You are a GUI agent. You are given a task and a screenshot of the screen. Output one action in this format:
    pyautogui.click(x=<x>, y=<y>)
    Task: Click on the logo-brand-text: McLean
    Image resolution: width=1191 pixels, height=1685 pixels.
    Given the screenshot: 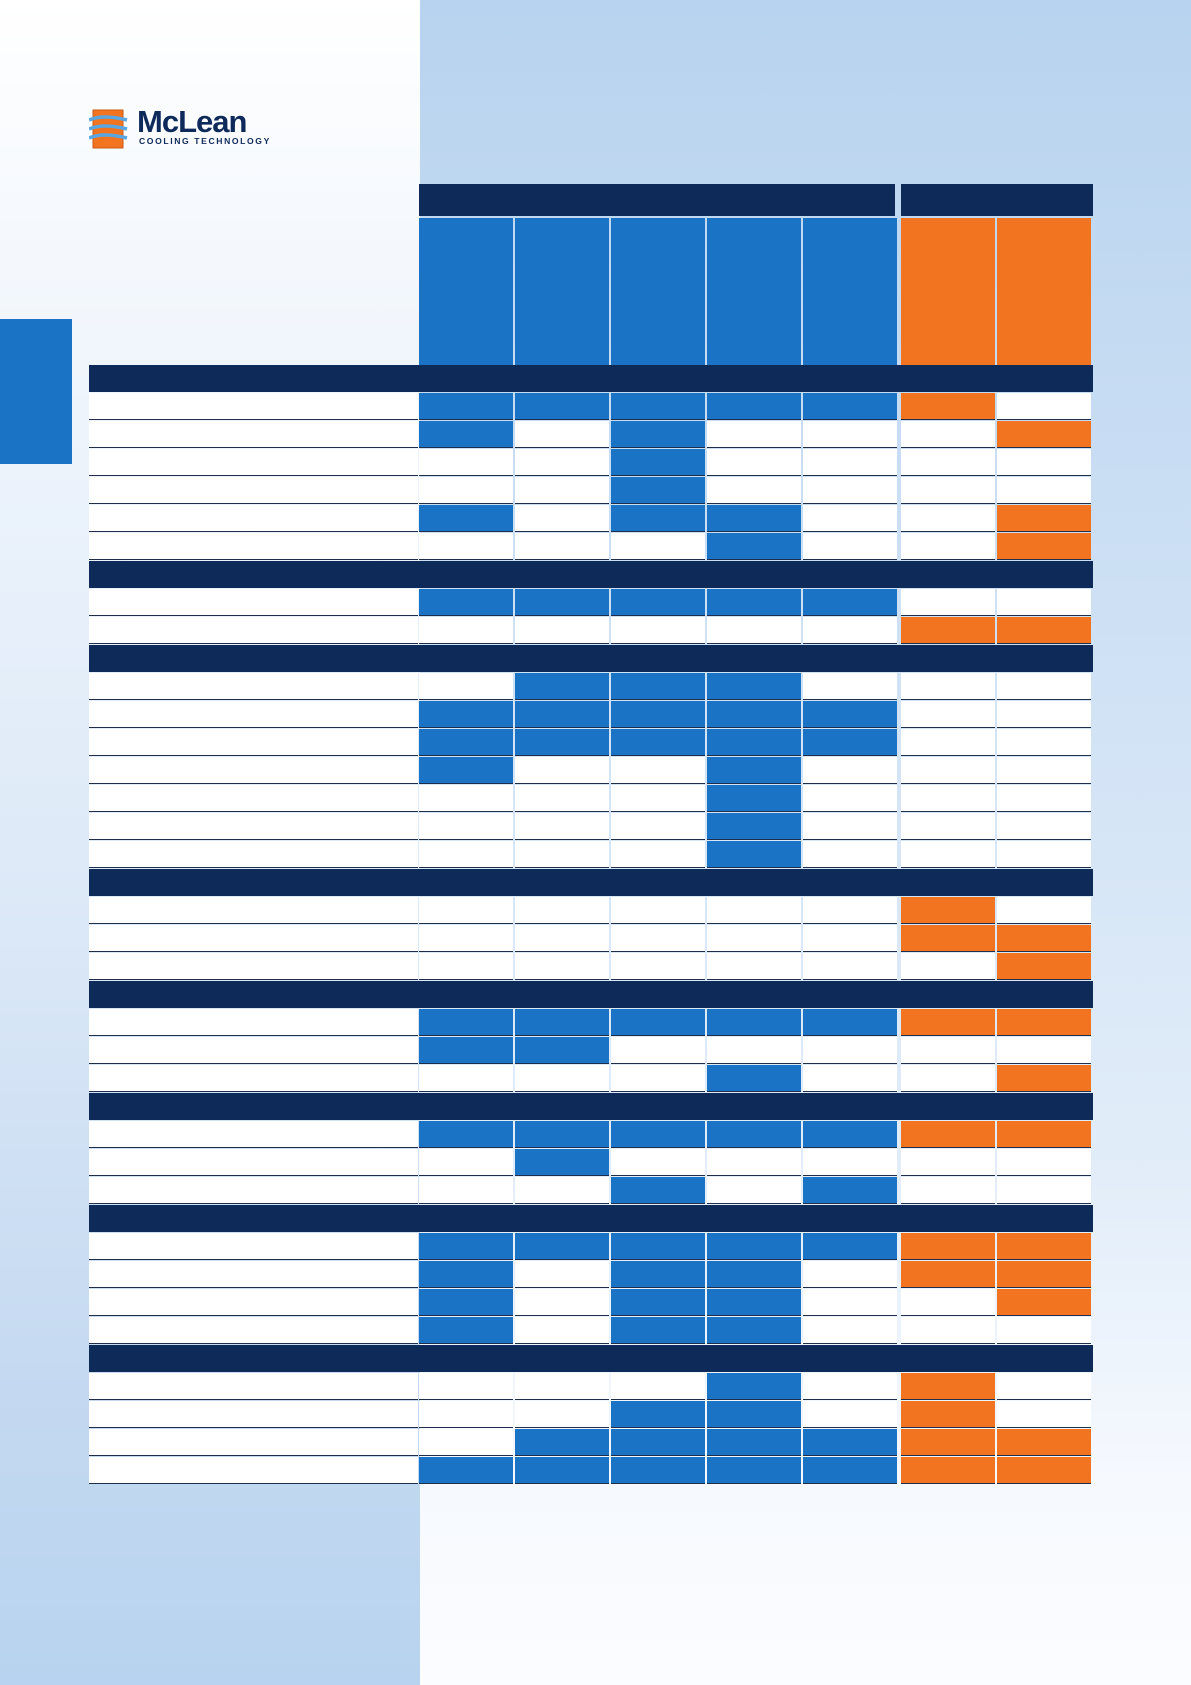 What is the action you would take?
    pyautogui.click(x=192, y=121)
    